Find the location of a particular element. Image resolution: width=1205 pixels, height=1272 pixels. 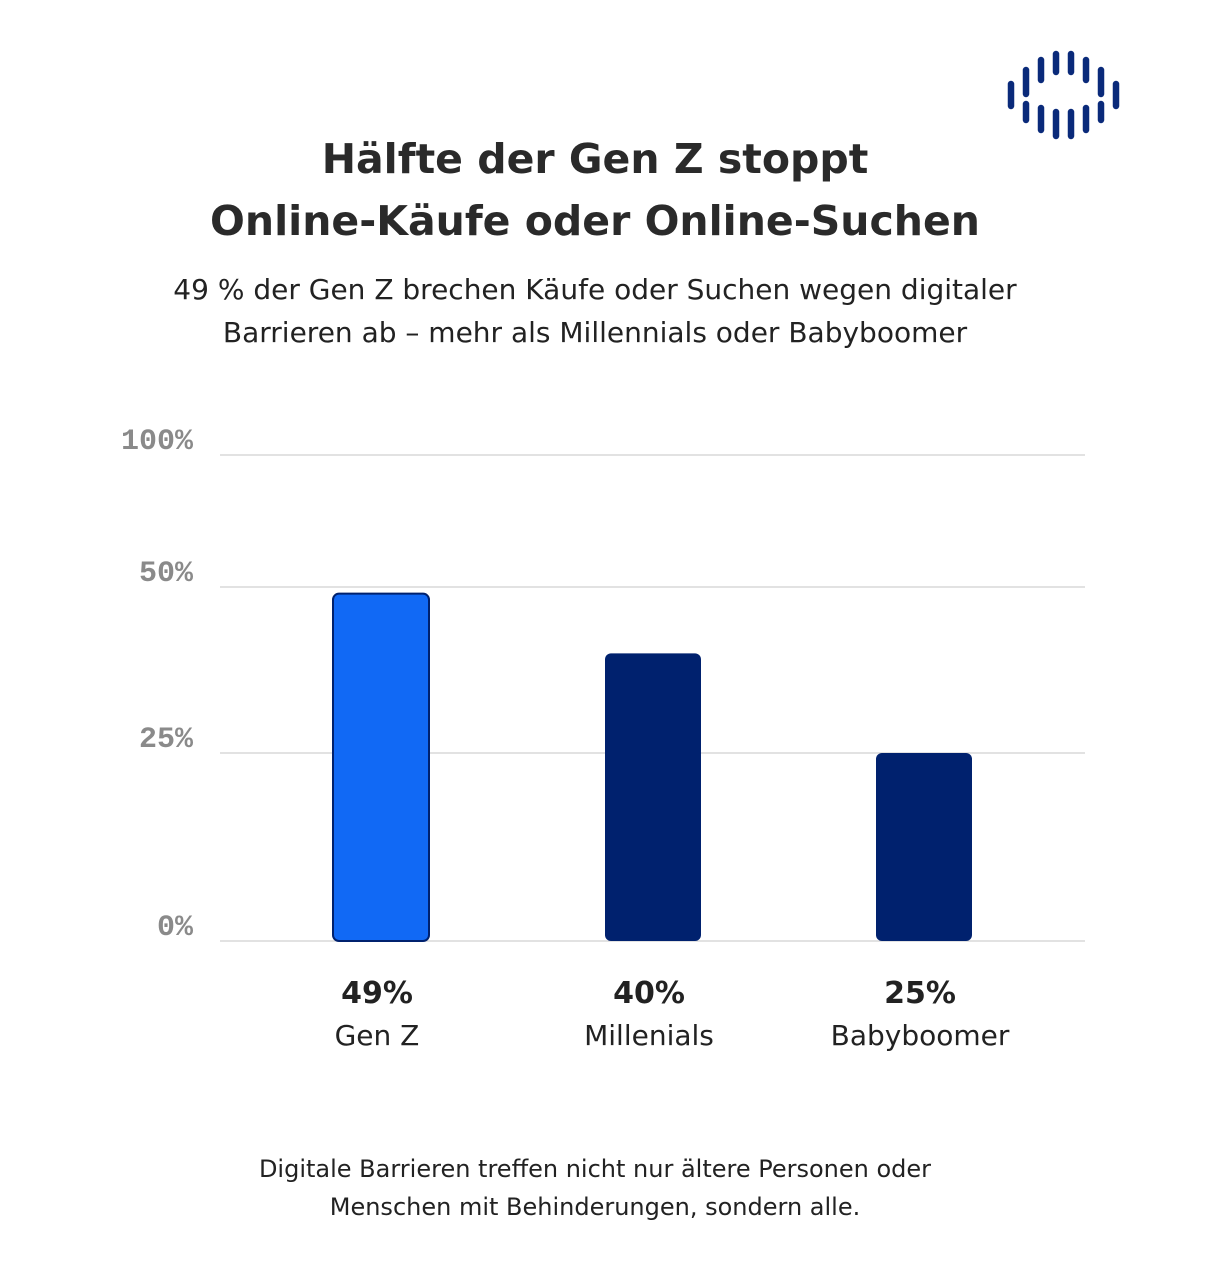

x-category-label: Babyboomer is located at coordinates (920, 1035).